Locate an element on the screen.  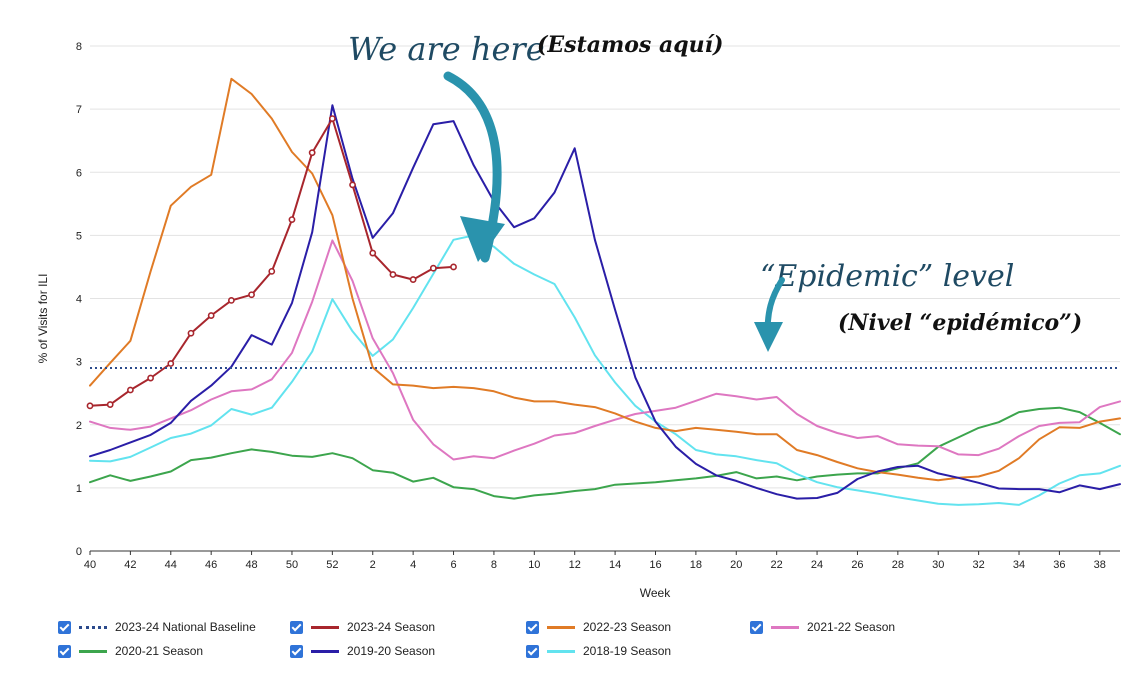
x-tick-label: 44 is located at coordinates (171, 565).